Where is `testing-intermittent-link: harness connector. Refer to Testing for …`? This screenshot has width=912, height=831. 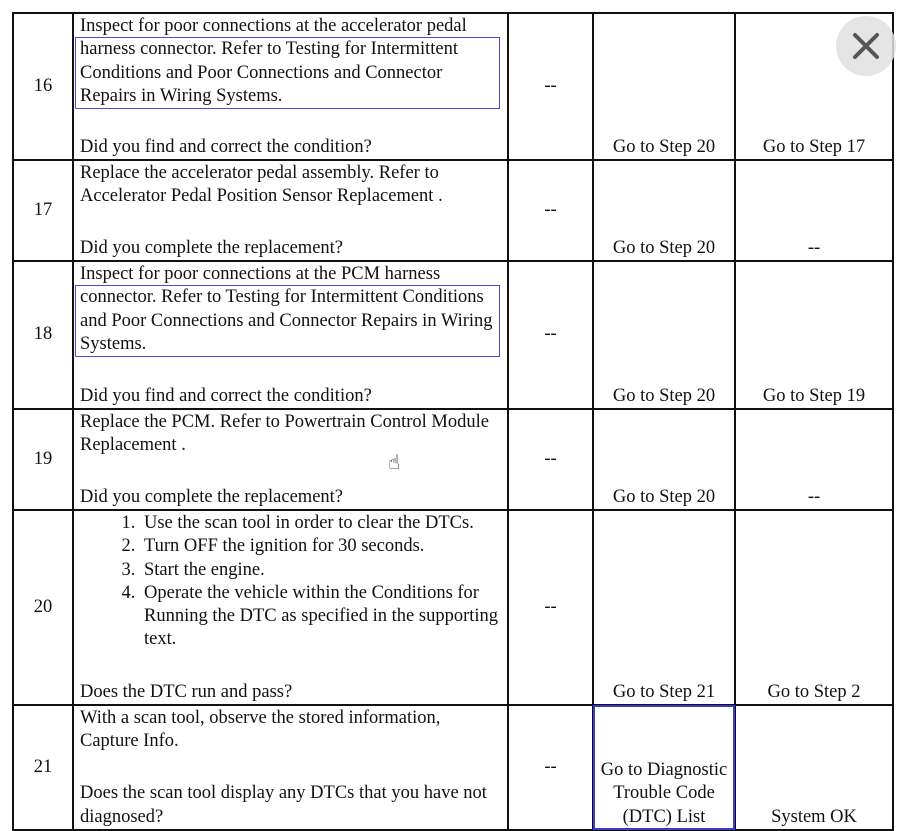
testing-intermittent-link: harness connector. Refer to Testing for … is located at coordinates (287, 73).